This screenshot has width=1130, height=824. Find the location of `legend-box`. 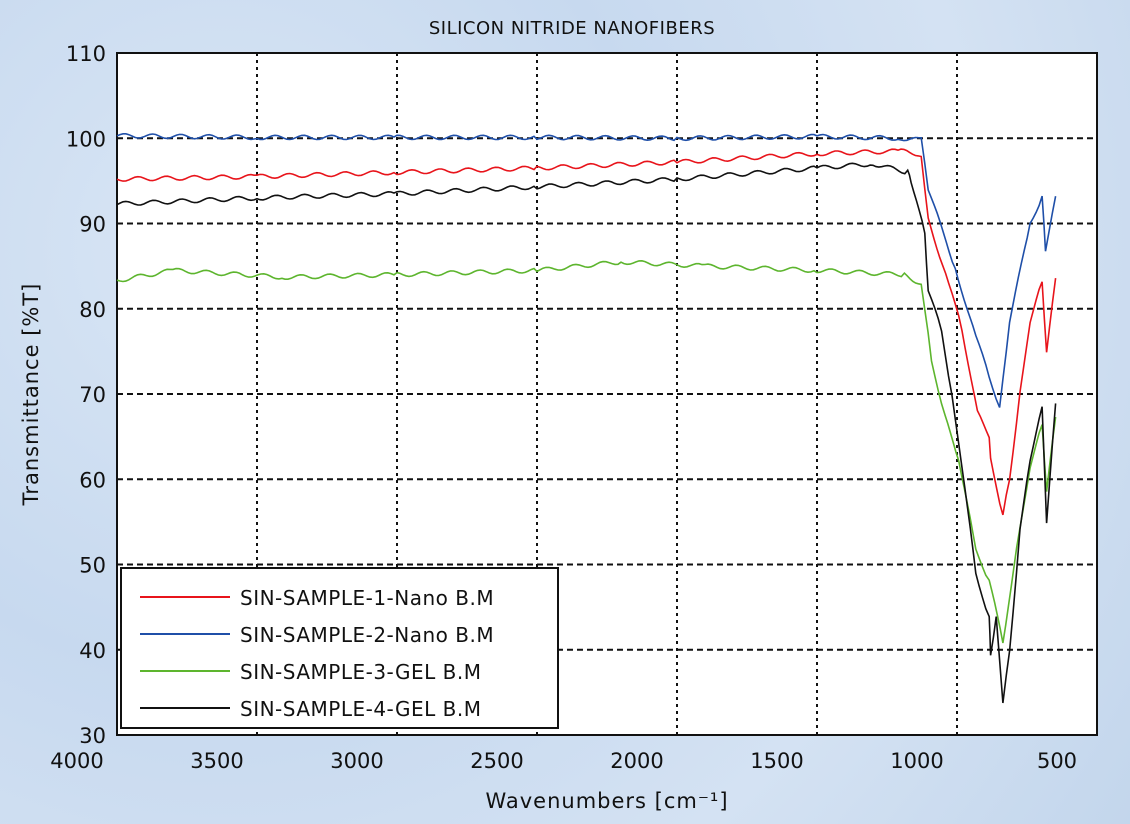

legend-box is located at coordinates (339, 648).